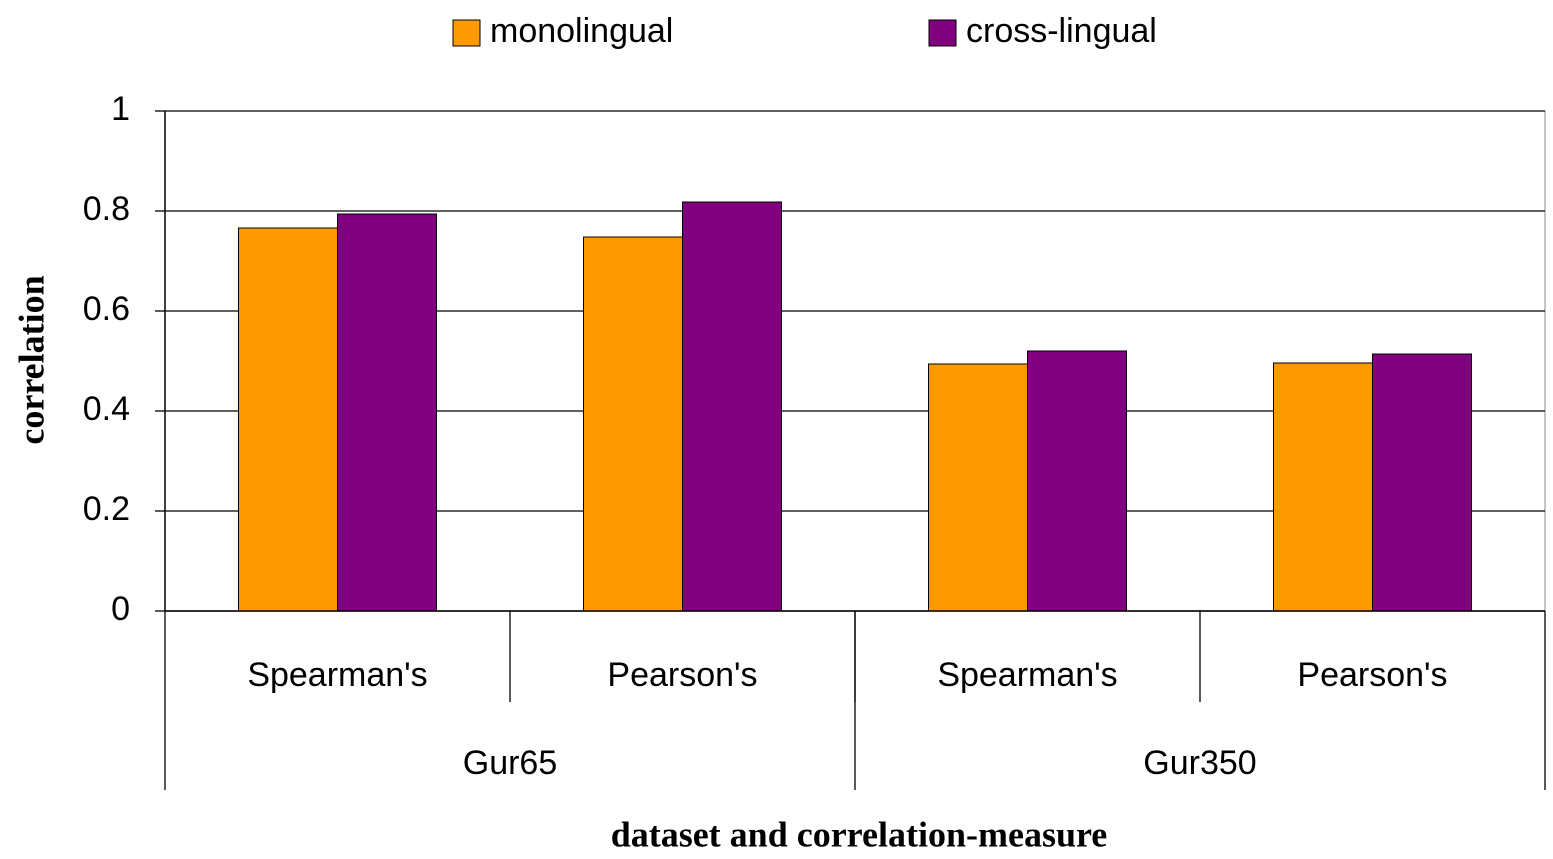 The image size is (1553, 859). Describe the element at coordinates (859, 834) in the screenshot. I see `x-axis-title: dataset and correlation-measure` at that location.